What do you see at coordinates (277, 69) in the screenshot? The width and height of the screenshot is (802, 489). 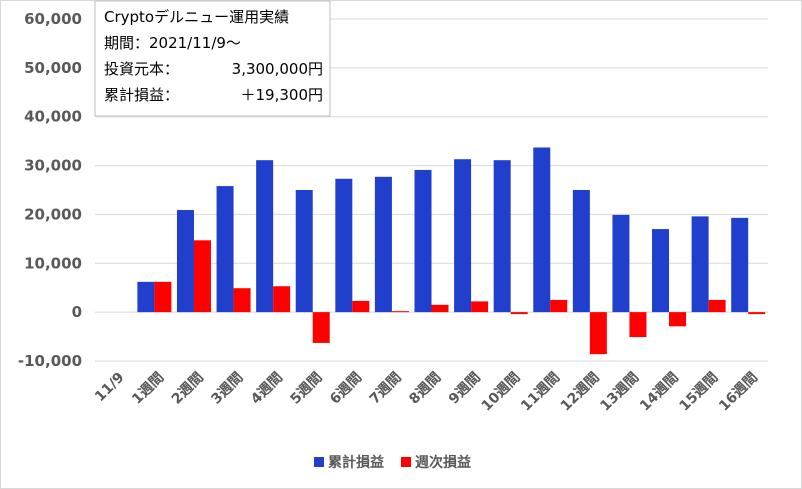 I see `info-principal-value: 3,300,000円` at bounding box center [277, 69].